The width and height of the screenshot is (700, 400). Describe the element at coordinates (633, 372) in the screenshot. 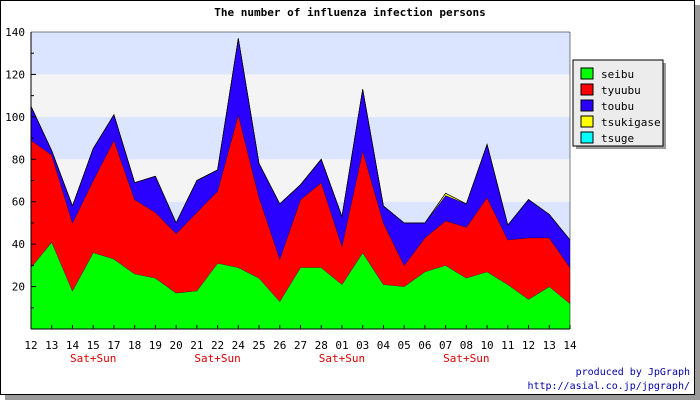

I see `footer-credit: produced by JpGraph` at that location.